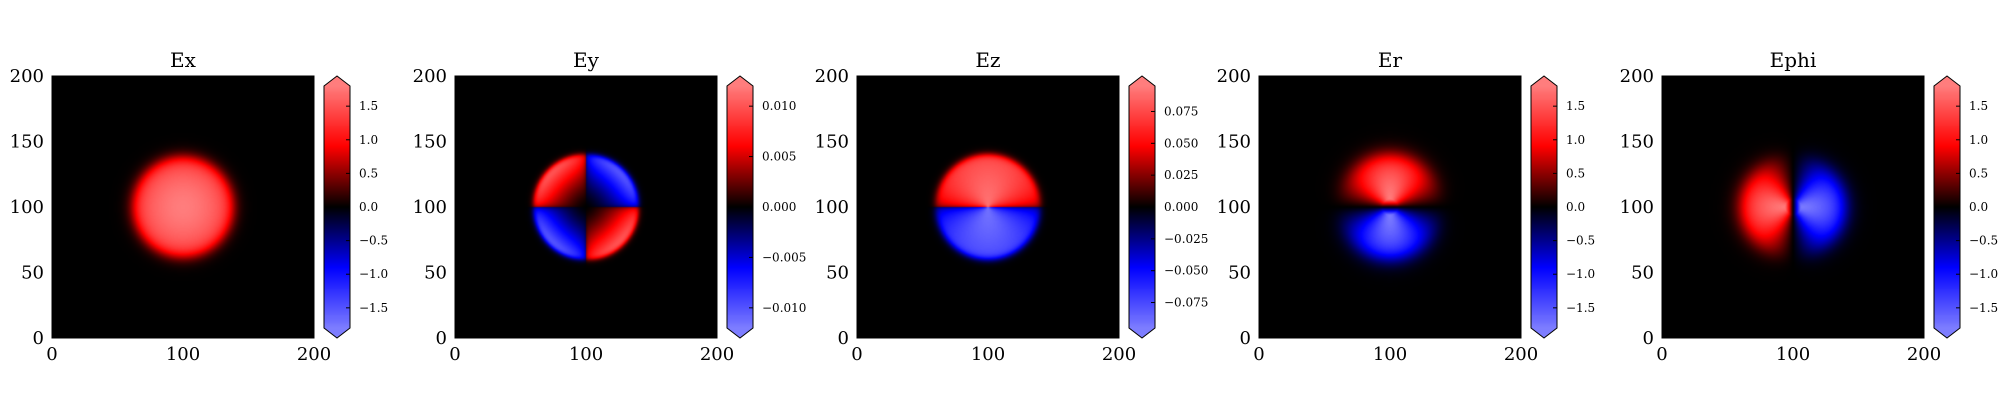  I want to click on colorbar-tick-label: 0.050, so click(1181, 143).